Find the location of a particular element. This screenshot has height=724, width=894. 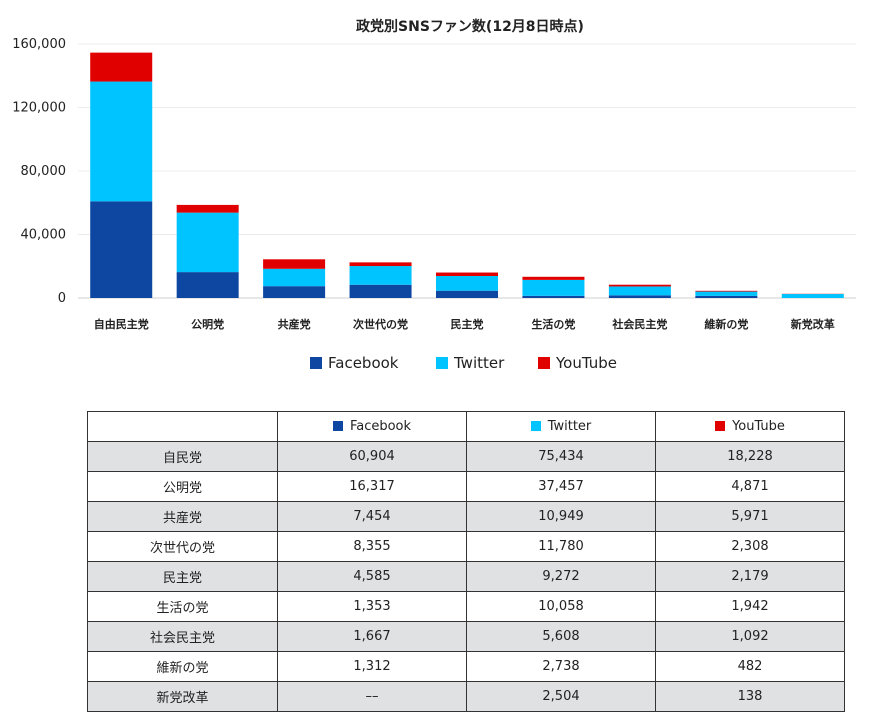

legend: Facebook Twitter YouTube is located at coordinates (463, 363).